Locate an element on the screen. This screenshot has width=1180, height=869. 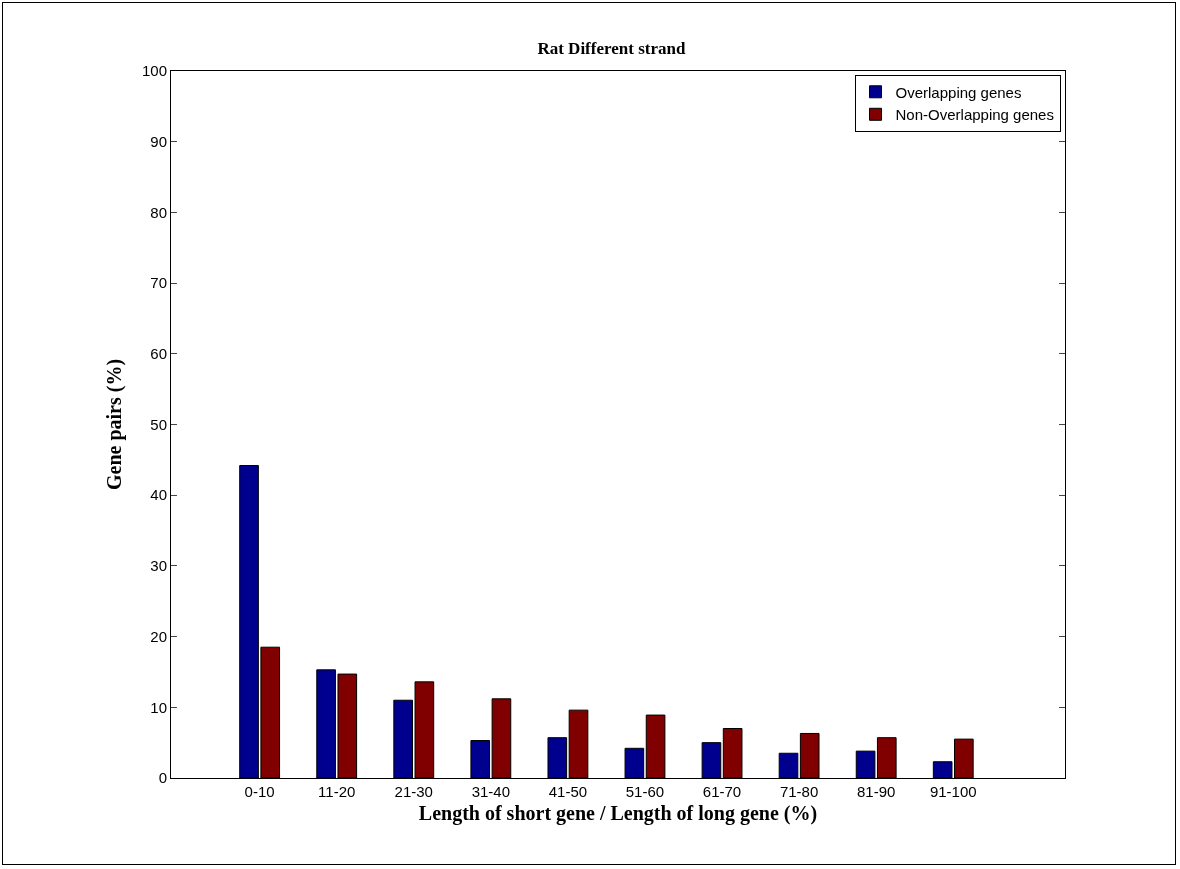
x-tick-label: 71-80 is located at coordinates (799, 791).